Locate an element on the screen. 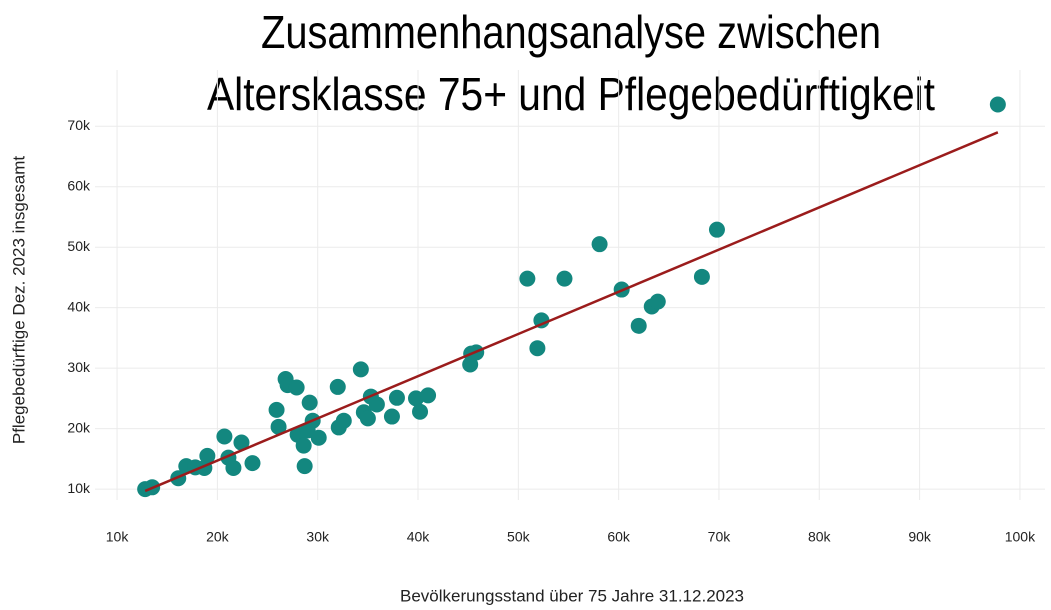 The image size is (1051, 610). x-tick-label: 70k is located at coordinates (720, 537).